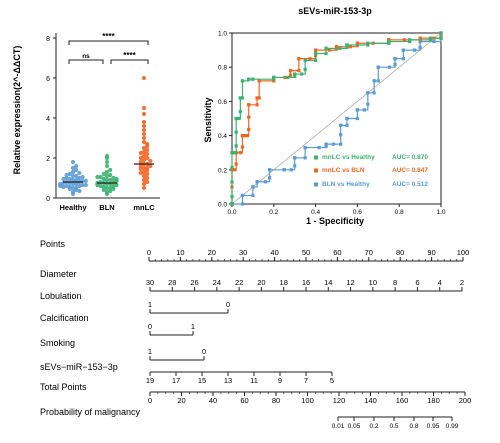 This screenshot has height=443, width=500. I want to click on nomogram-tick-label: 0.95, so click(433, 426).